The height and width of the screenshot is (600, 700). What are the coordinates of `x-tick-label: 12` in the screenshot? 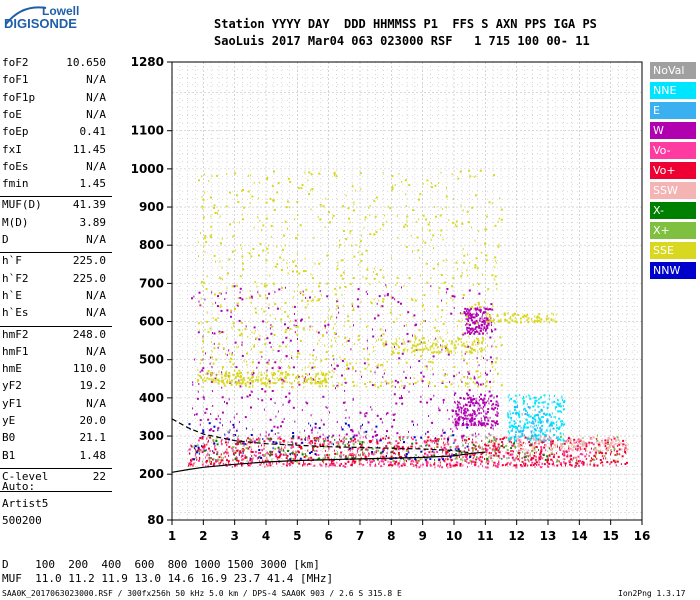 It's located at (516, 536).